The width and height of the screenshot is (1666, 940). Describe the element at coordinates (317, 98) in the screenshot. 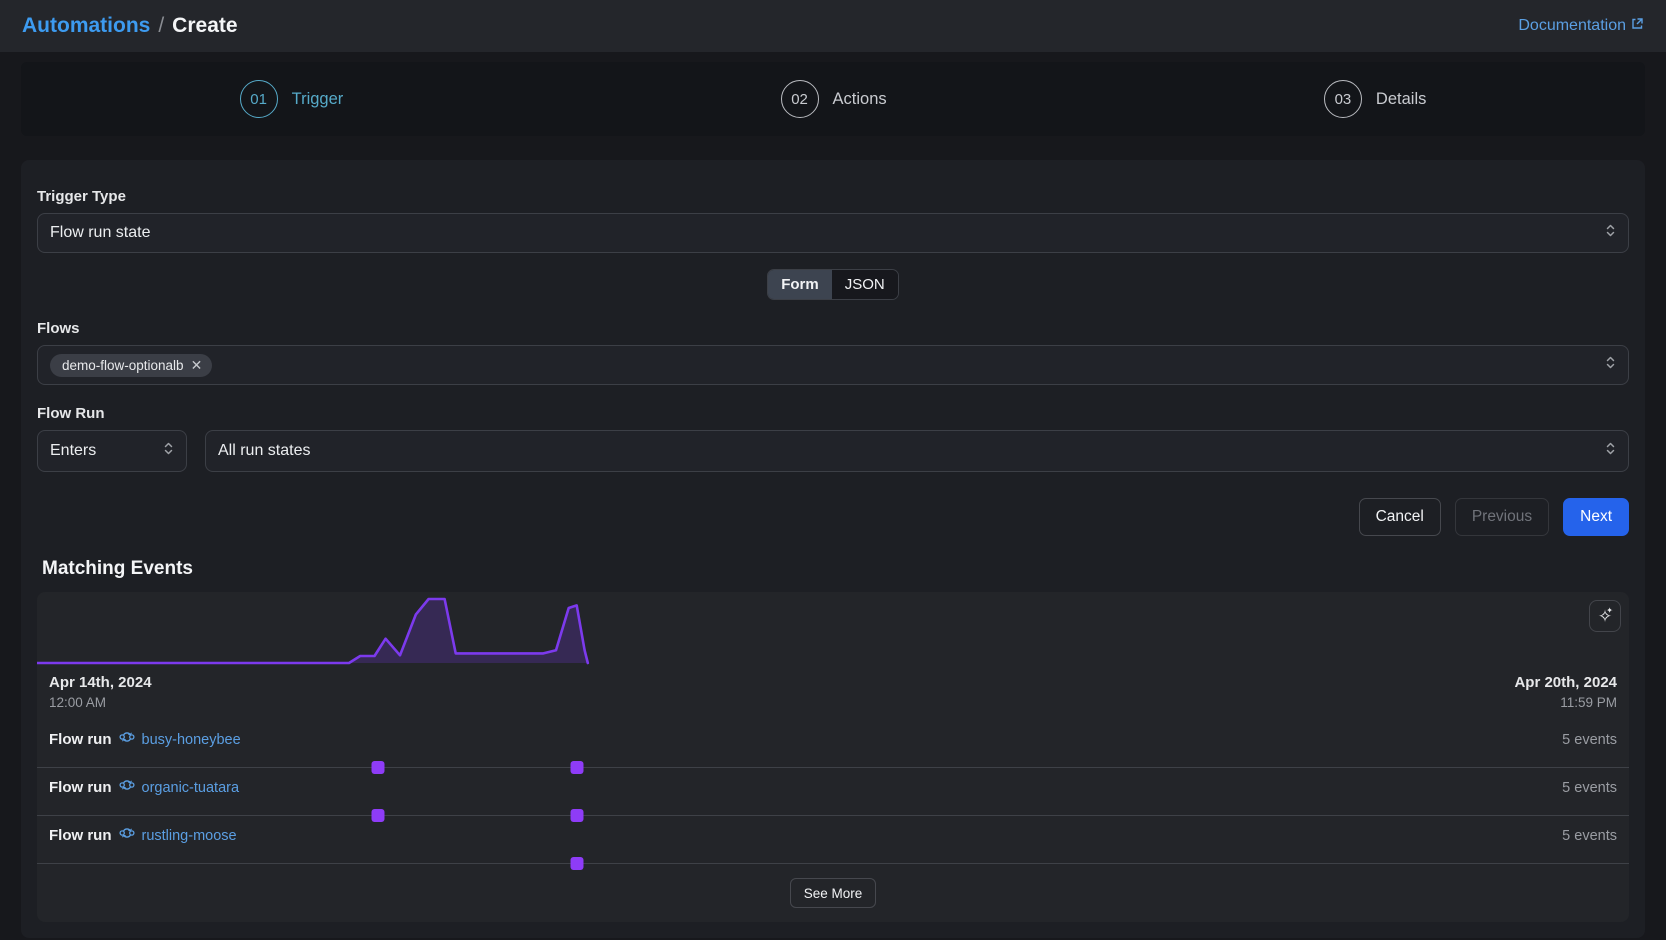

I see `step-trigger-label: Trigger` at that location.